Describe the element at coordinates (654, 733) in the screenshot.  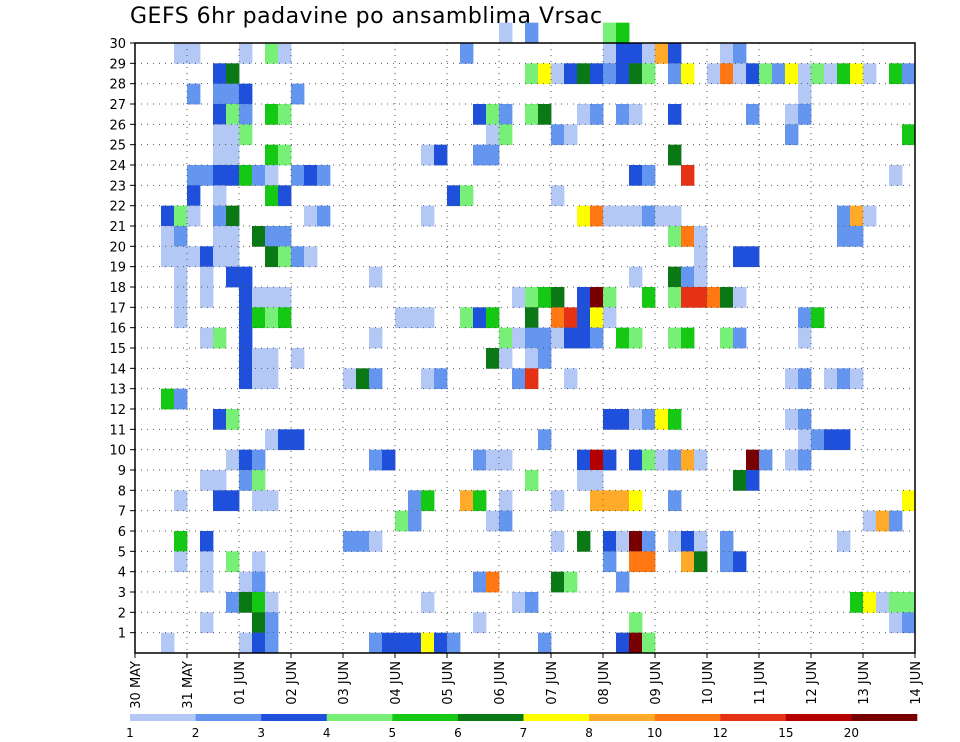
I see `colorbar-label: 10` at that location.